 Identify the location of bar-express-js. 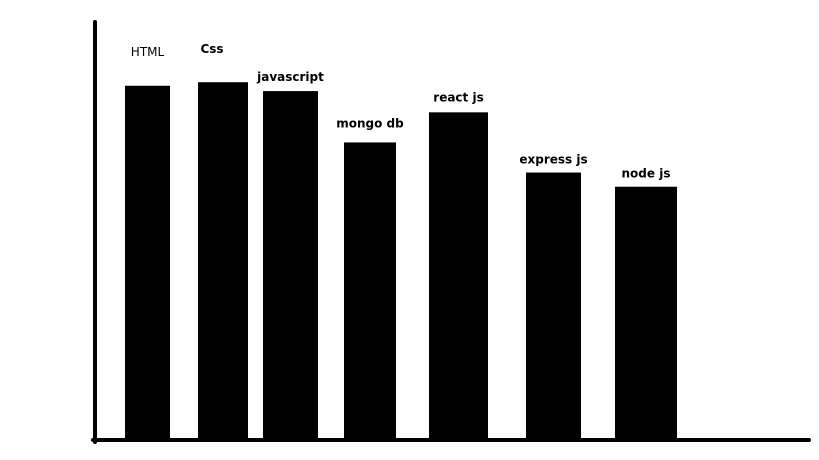
(553, 306).